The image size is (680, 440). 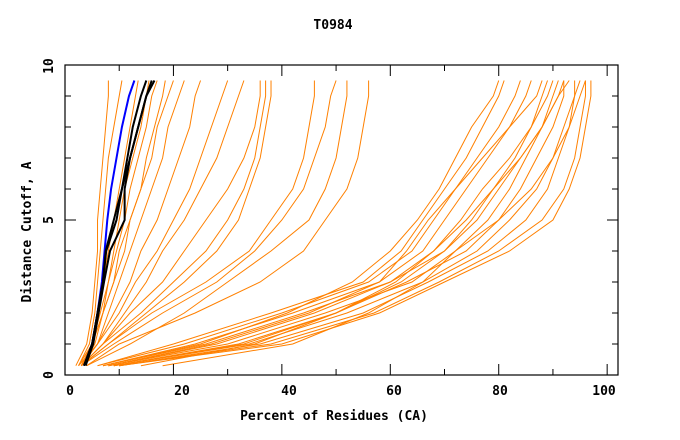 I want to click on y-tick-label: 0, so click(x=49, y=375).